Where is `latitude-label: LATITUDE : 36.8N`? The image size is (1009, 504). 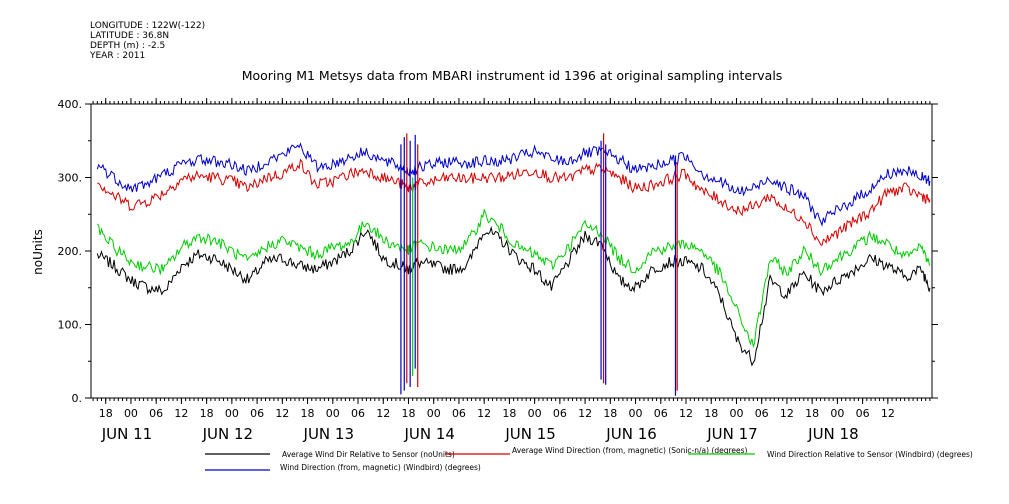
latitude-label: LATITUDE : 36.8N is located at coordinates (130, 36).